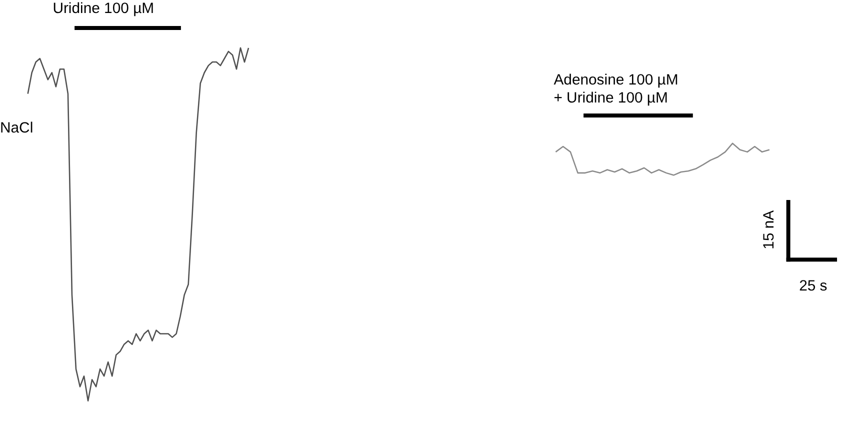 The width and height of the screenshot is (841, 423). What do you see at coordinates (813, 286) in the screenshot?
I see `text: 25 s` at bounding box center [813, 286].